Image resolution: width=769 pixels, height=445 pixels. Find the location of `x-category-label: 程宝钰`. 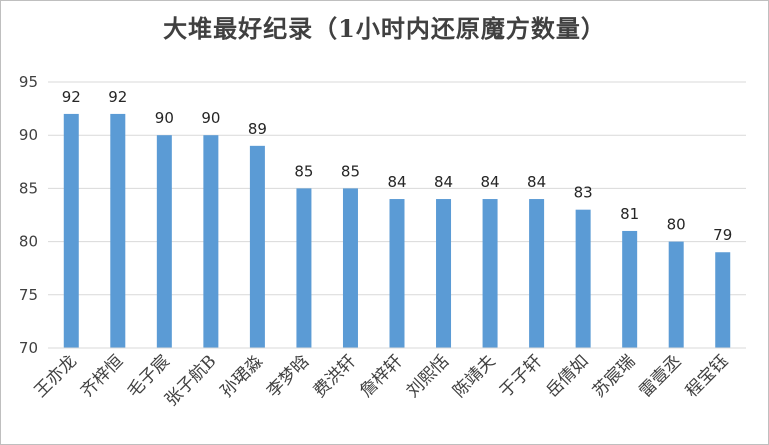

x-category-label: 程宝钰 is located at coordinates (707, 376).